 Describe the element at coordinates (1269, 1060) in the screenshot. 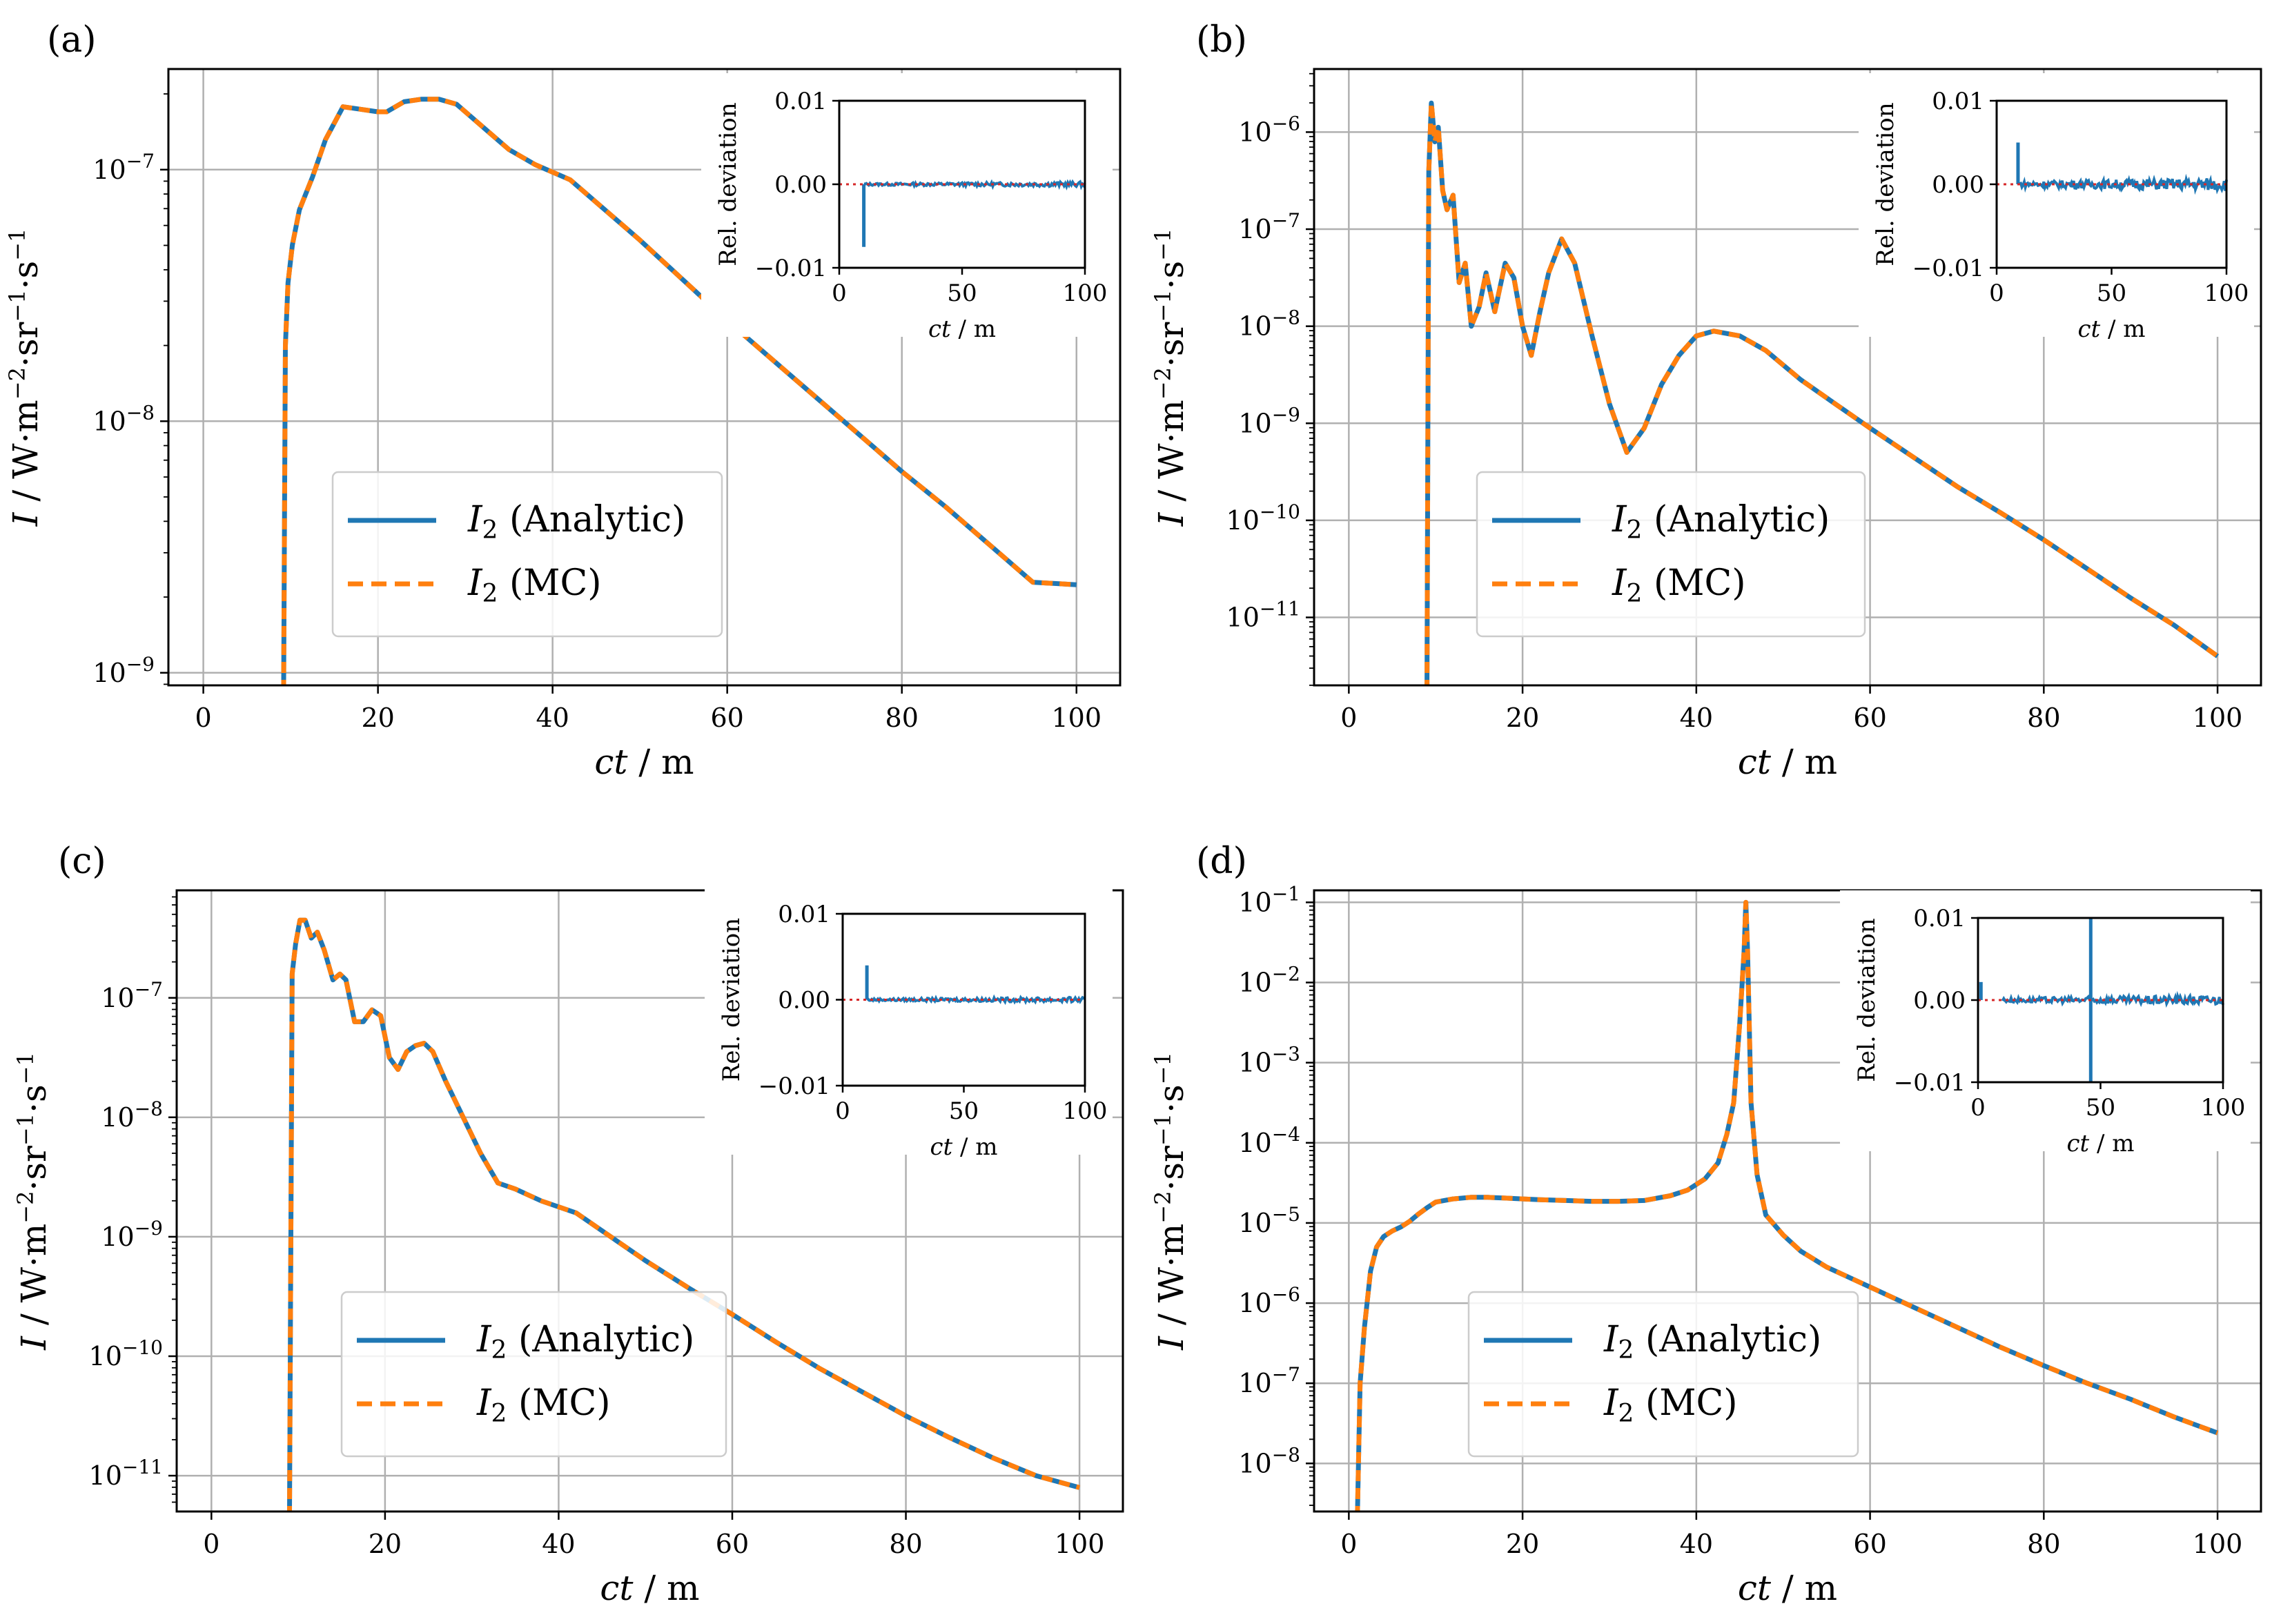

I see `y-tick-label: 10⁻³` at that location.